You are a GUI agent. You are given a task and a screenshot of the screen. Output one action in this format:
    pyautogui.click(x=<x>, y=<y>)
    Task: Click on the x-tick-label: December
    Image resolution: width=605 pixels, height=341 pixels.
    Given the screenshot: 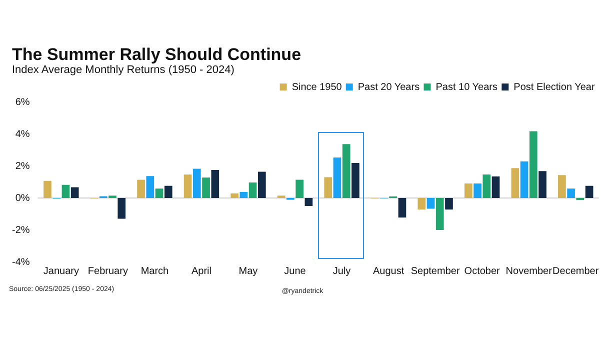 What is the action you would take?
    pyautogui.click(x=576, y=271)
    